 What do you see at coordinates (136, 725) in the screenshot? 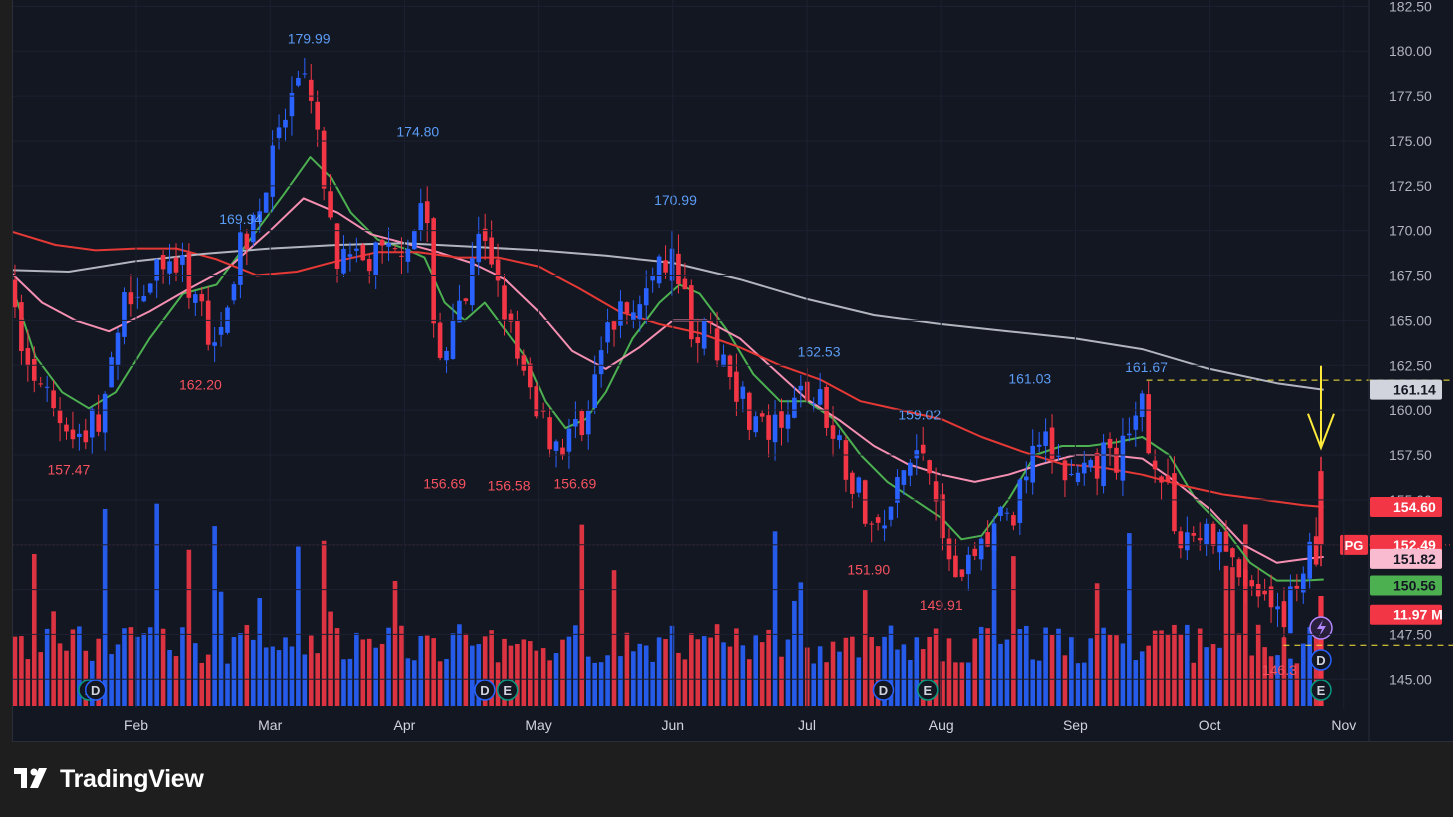
I see `month-tick-label: Feb` at bounding box center [136, 725].